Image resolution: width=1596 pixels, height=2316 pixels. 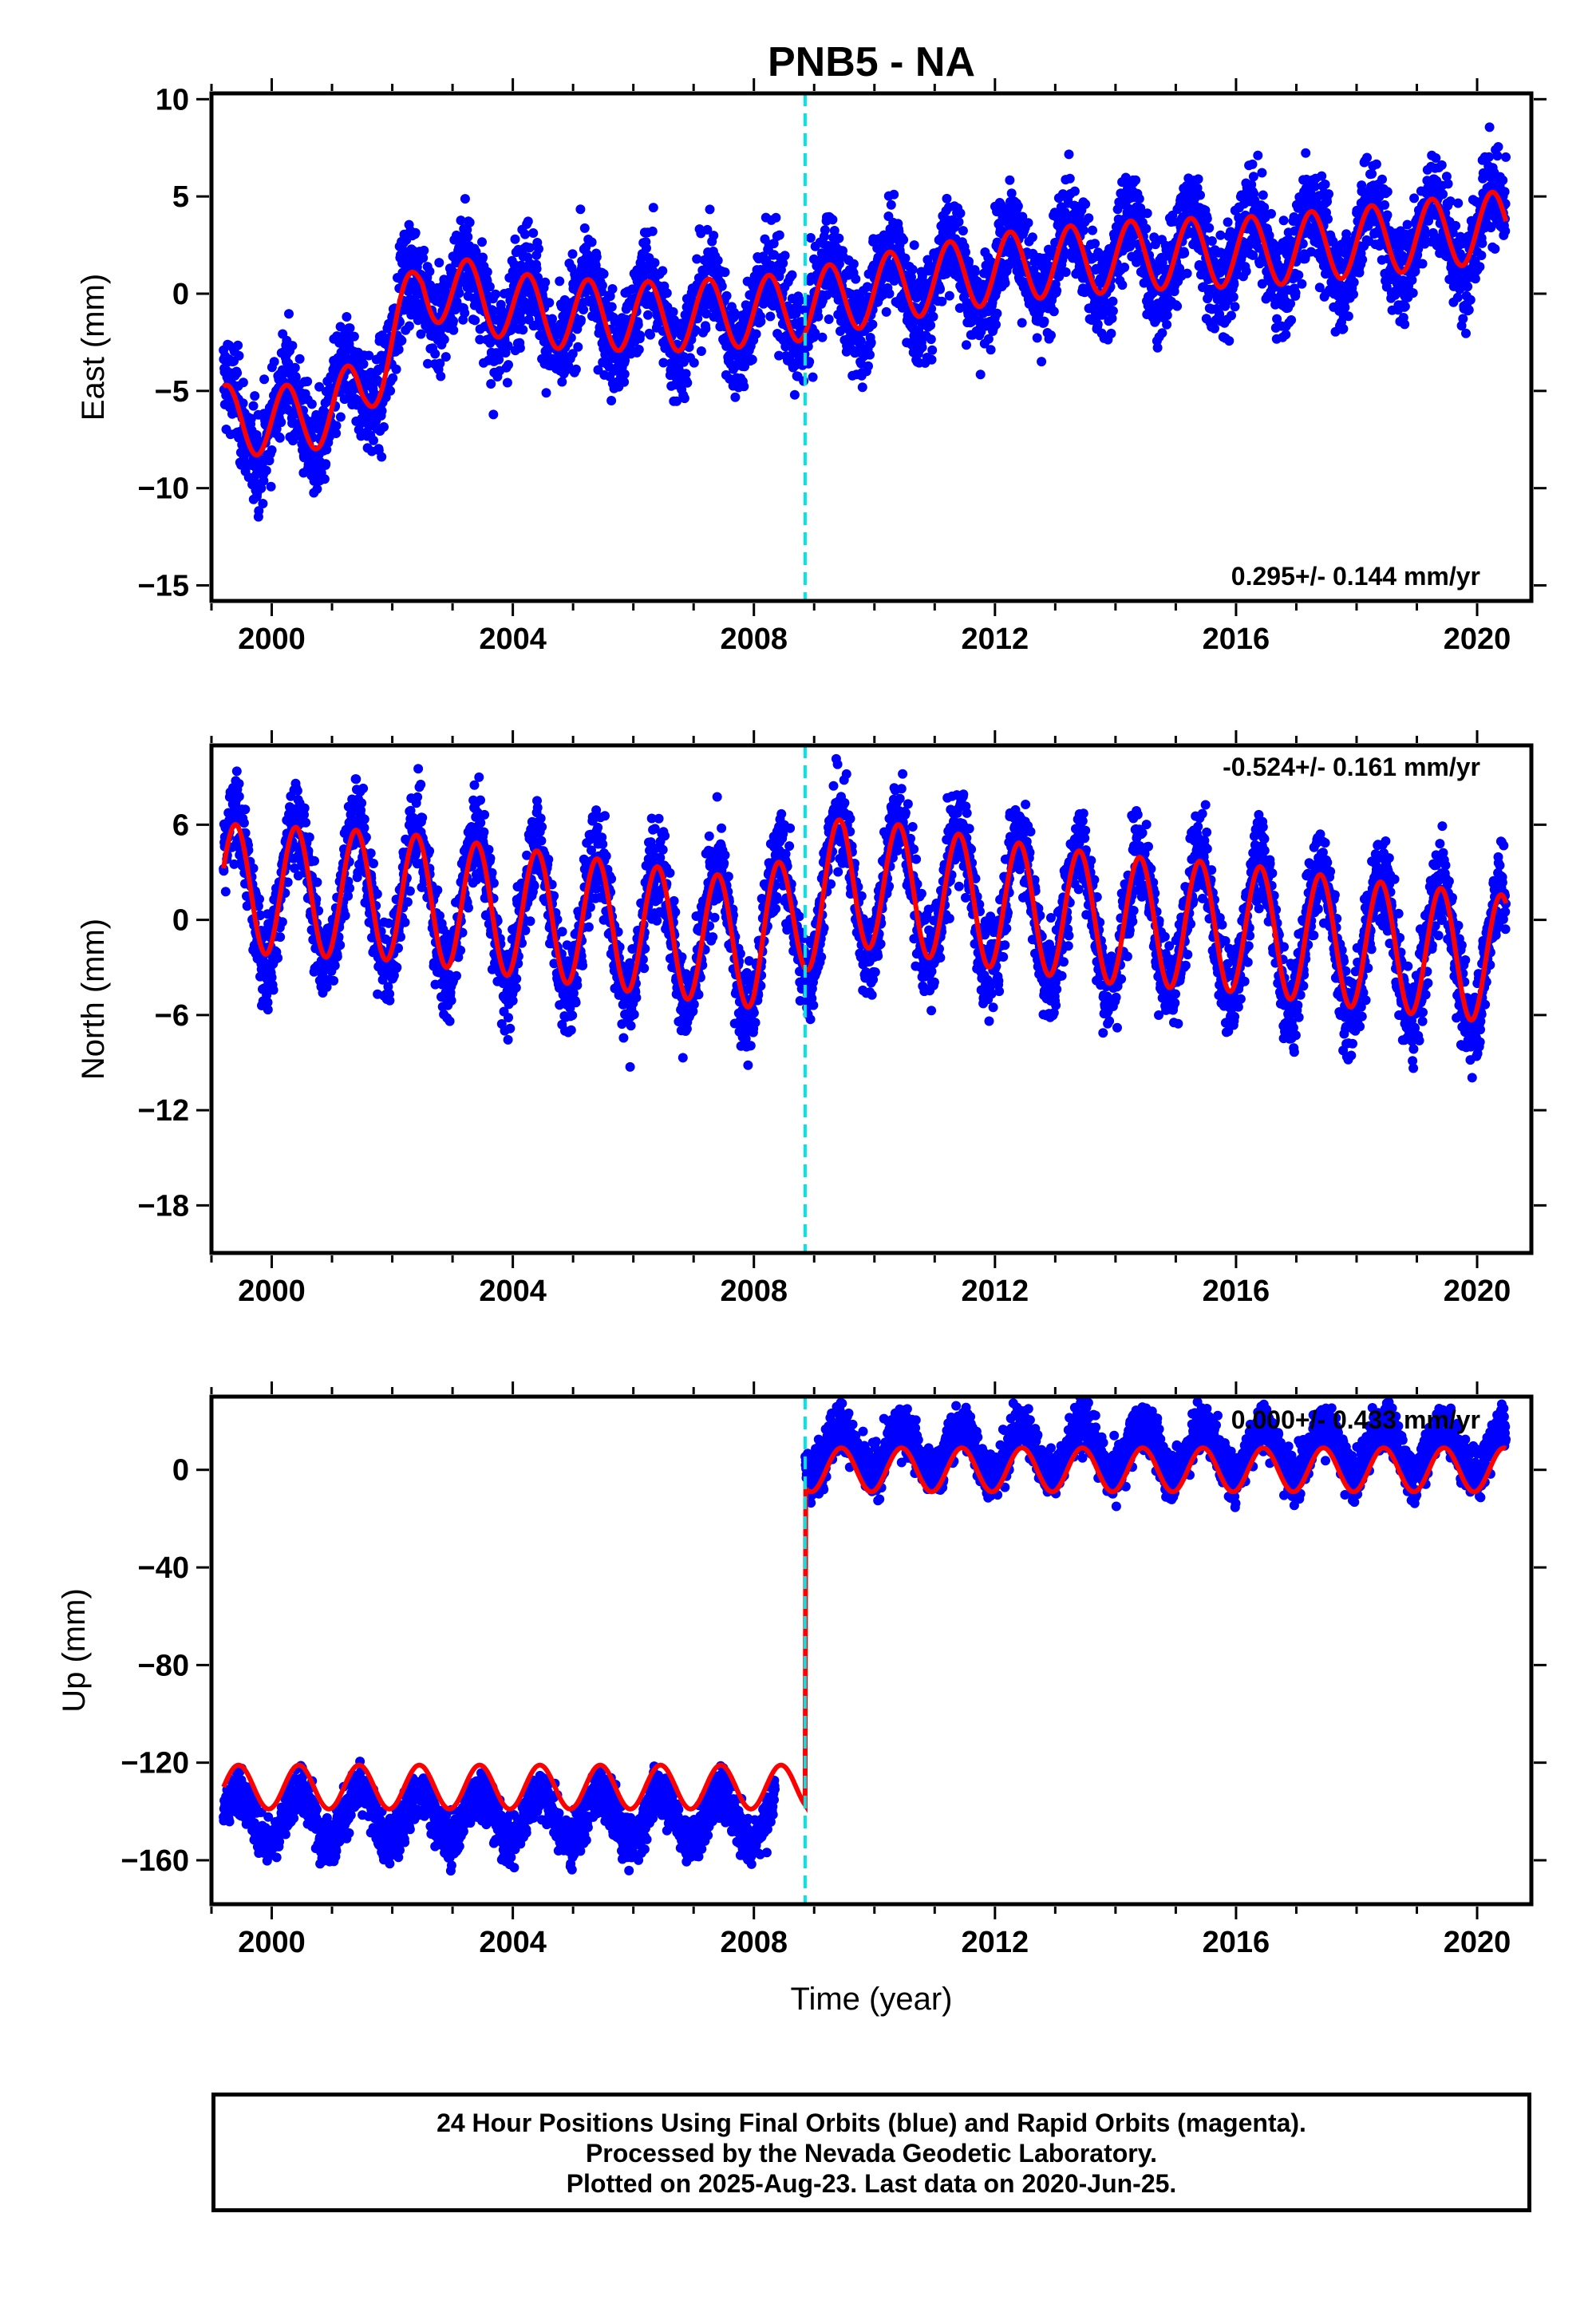 I want to click on y-tick-label: −5, so click(x=172, y=392).